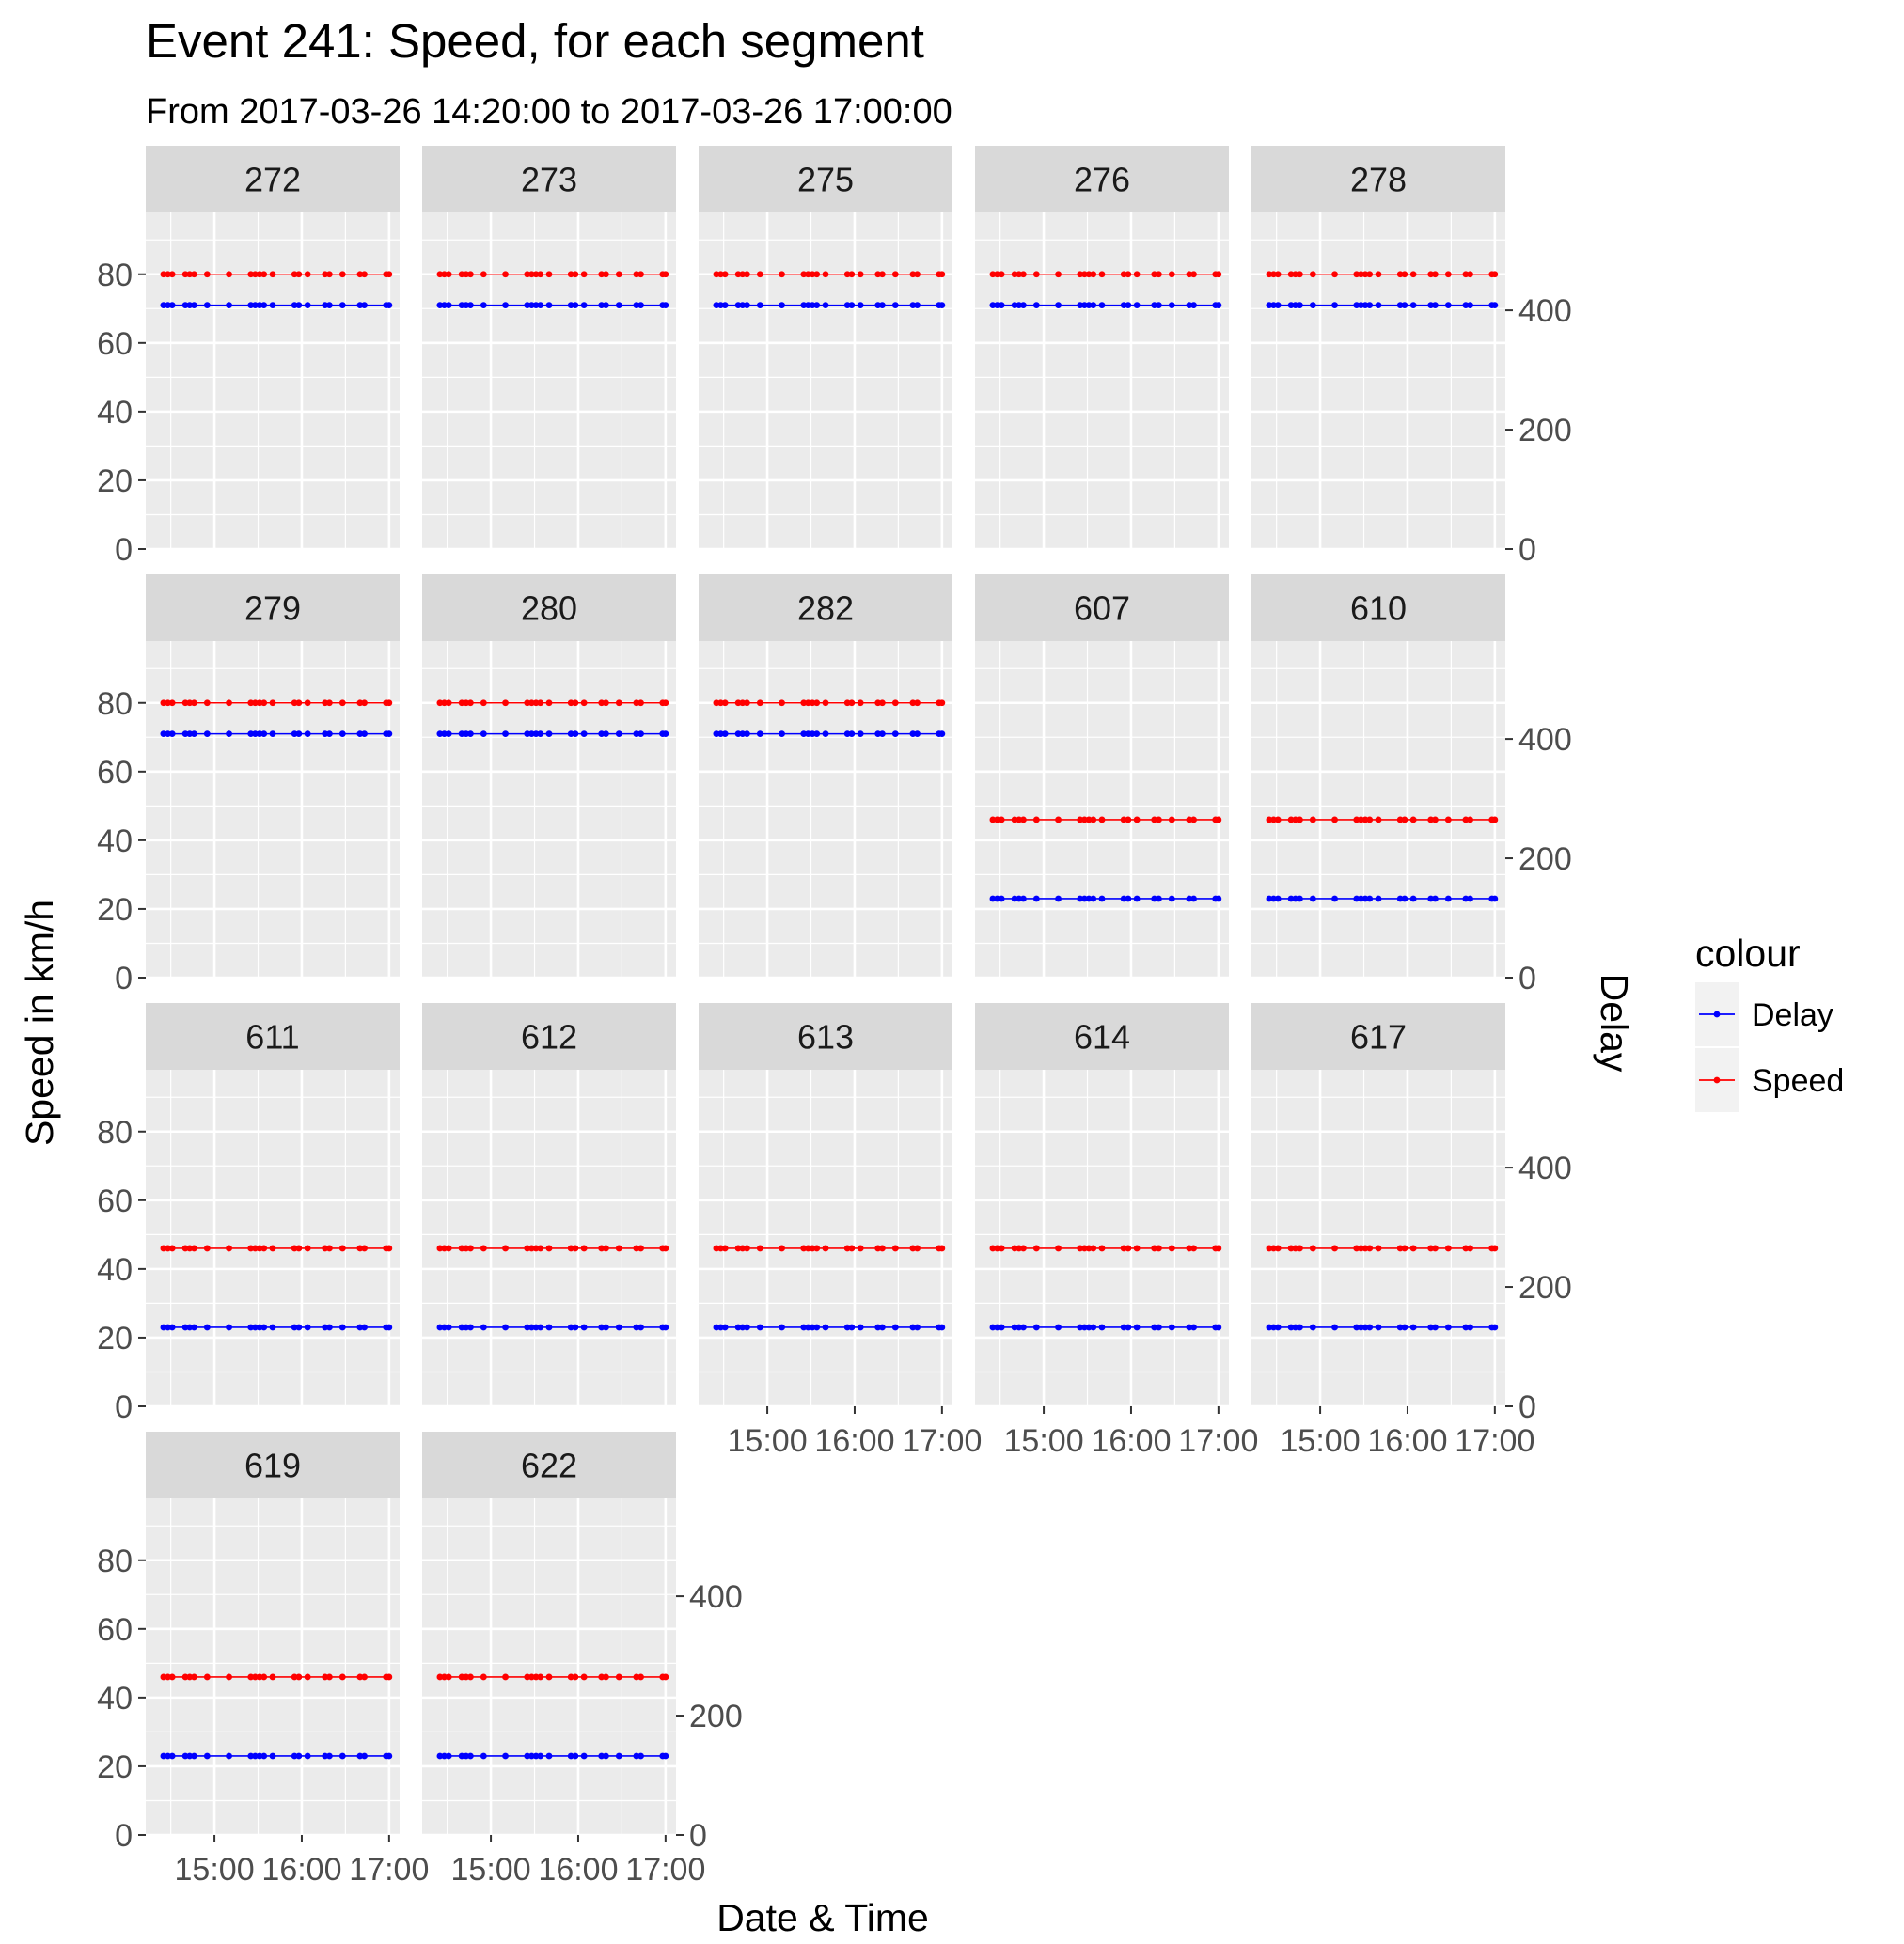 This screenshot has height=1944, width=1904. I want to click on y2-tick-label: 400, so click(1545, 740).